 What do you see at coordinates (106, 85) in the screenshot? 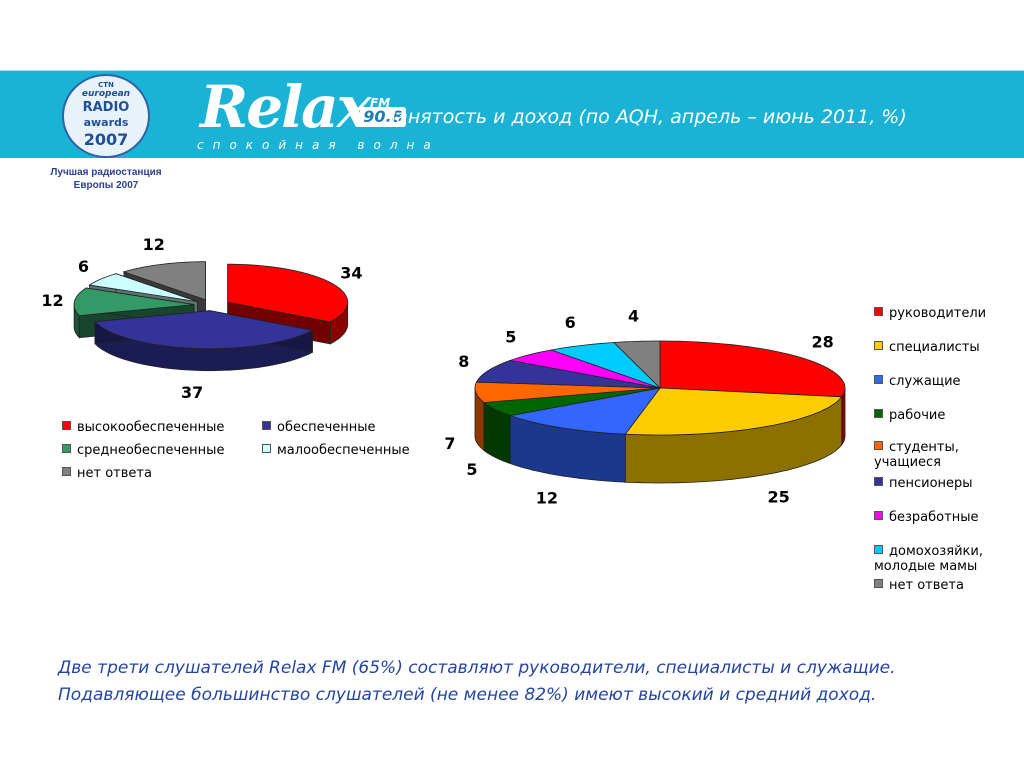
I see `badge-line1: CTN` at bounding box center [106, 85].